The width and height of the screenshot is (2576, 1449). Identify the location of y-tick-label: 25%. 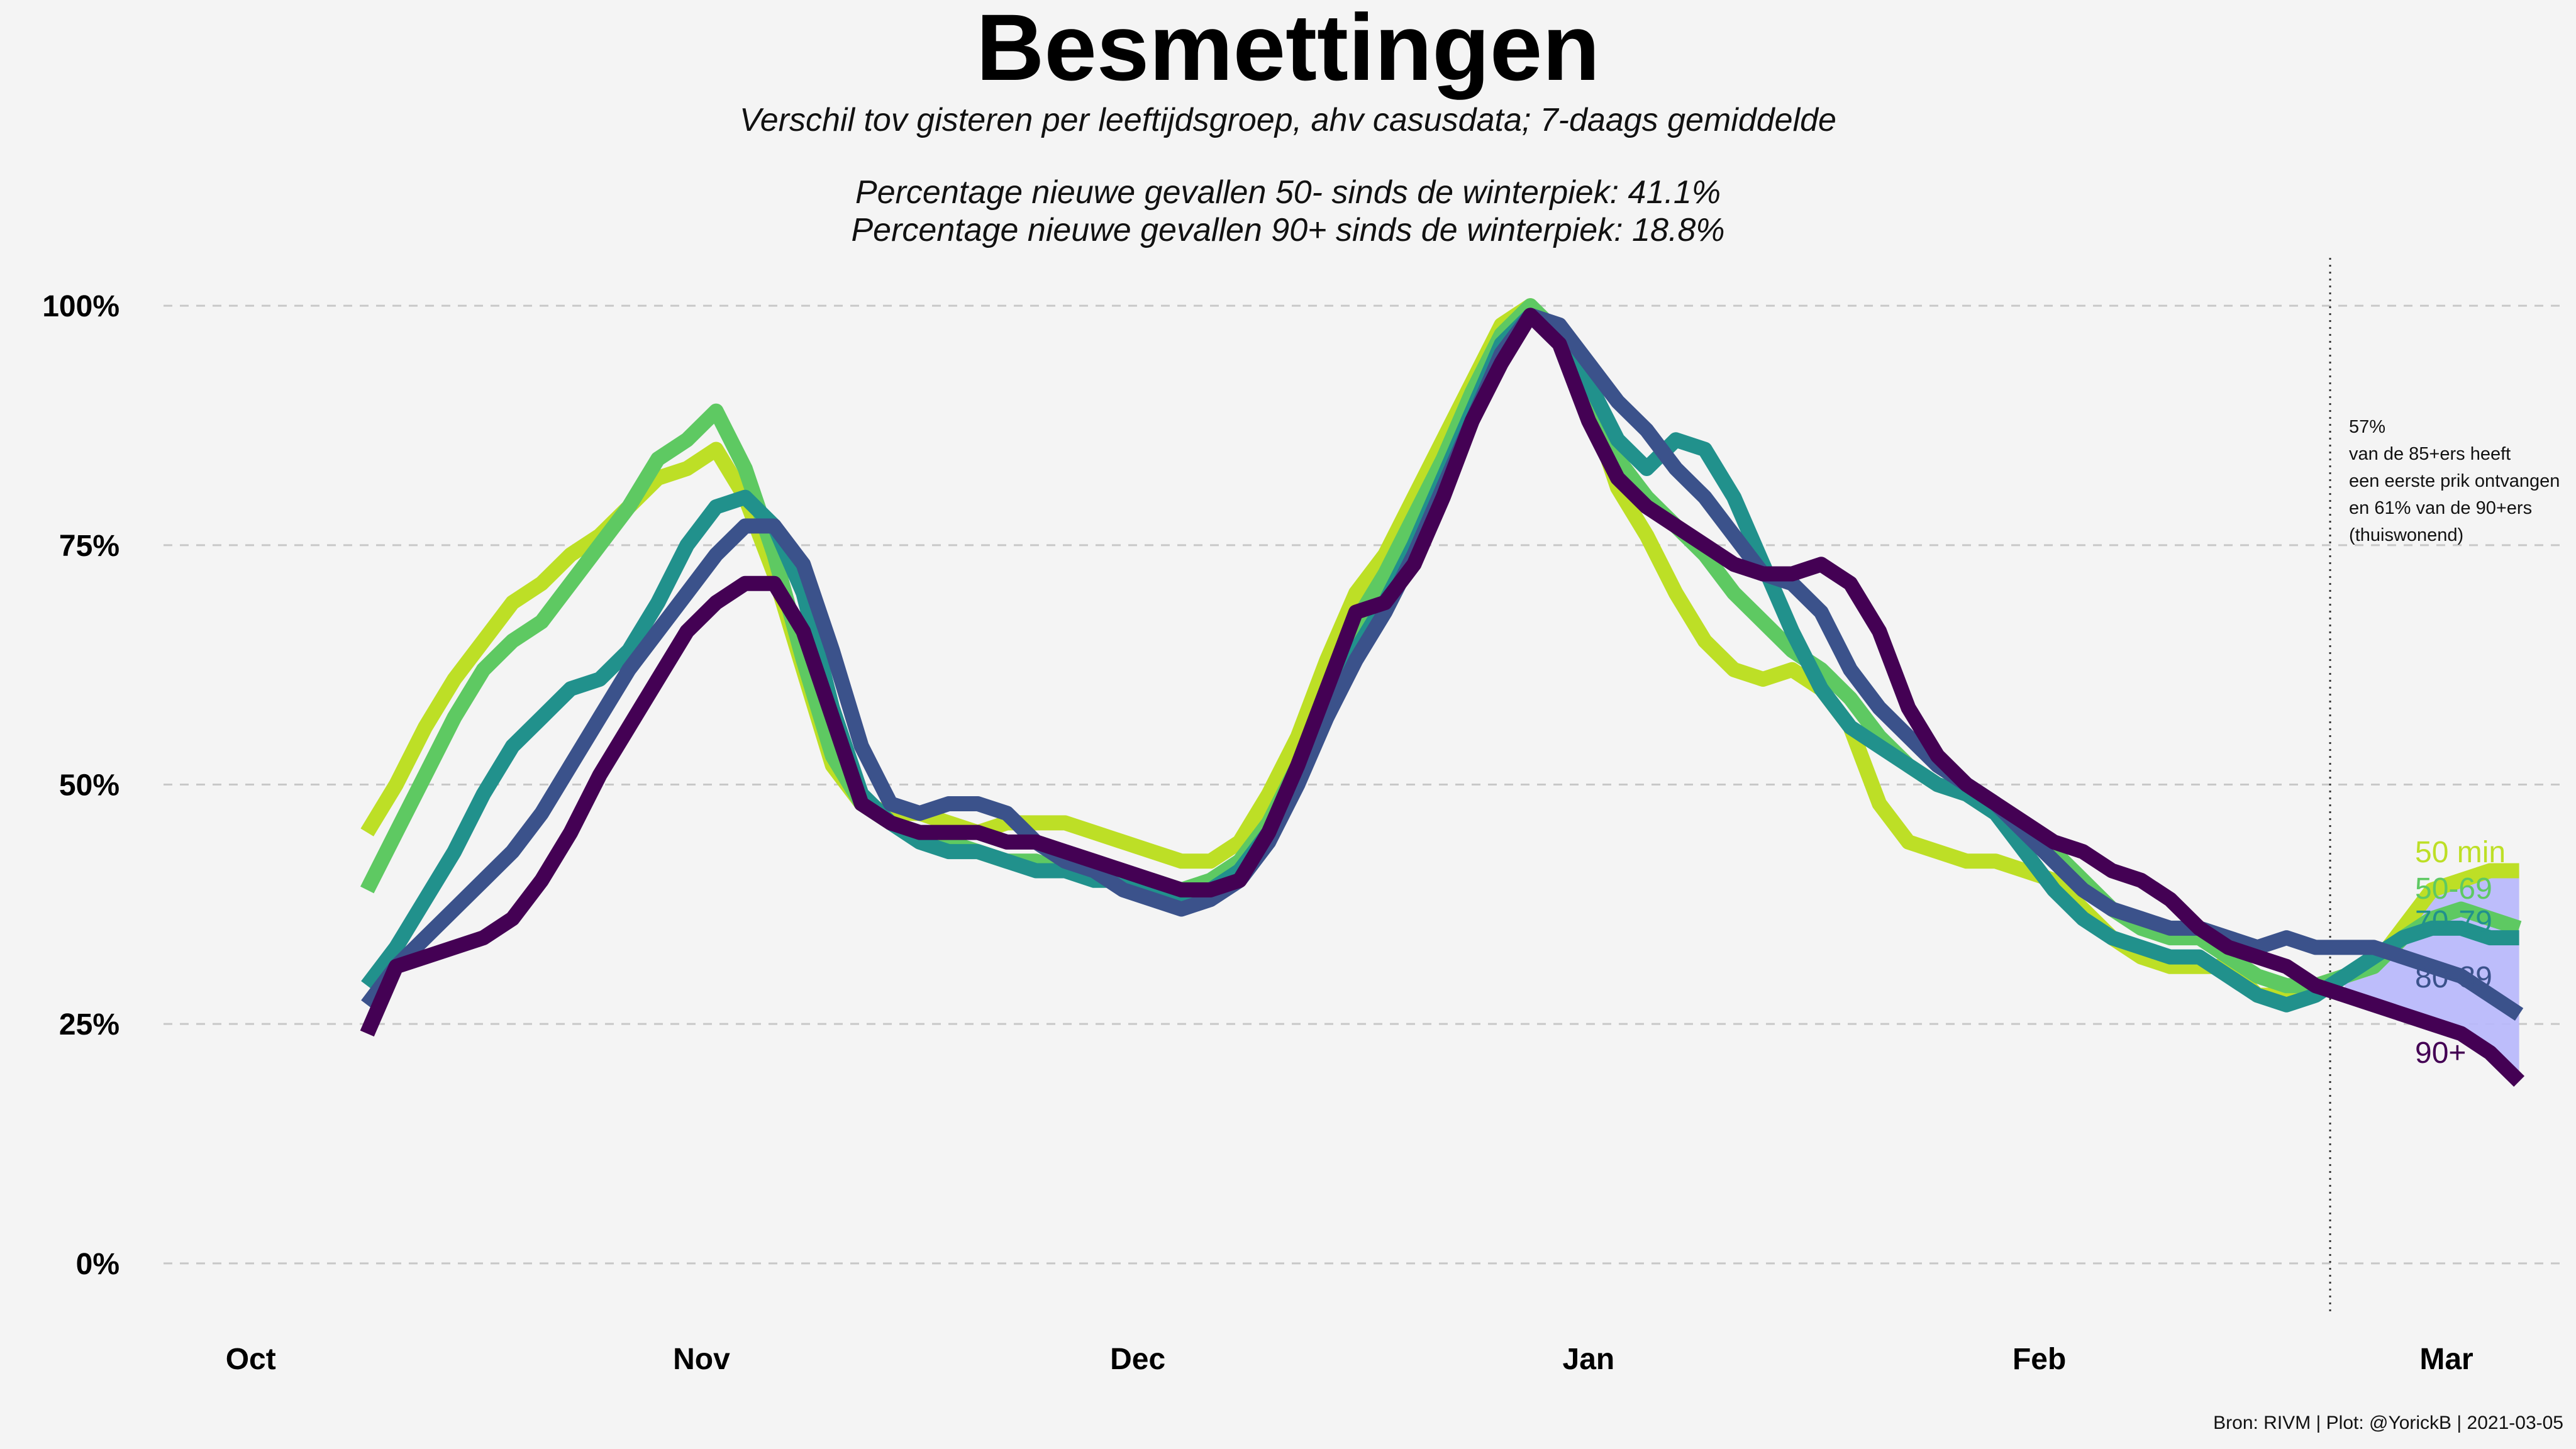
(89, 1024).